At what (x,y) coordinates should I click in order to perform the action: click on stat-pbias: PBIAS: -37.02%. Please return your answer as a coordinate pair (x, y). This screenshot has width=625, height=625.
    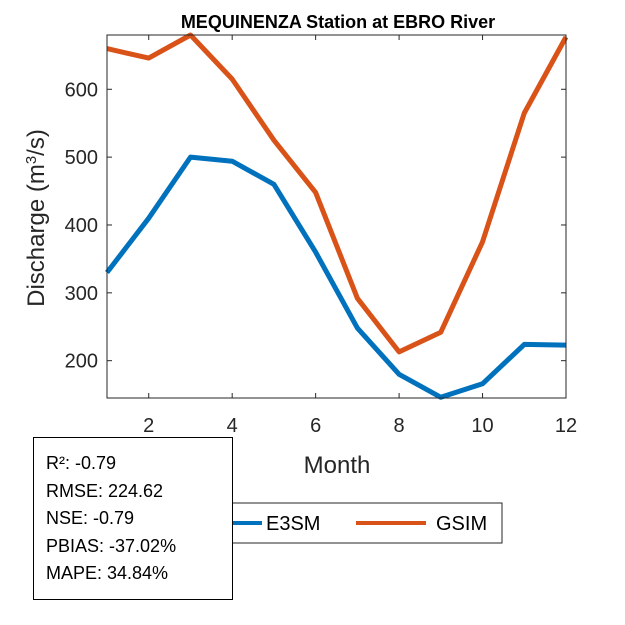
    Looking at the image, I should click on (111, 545).